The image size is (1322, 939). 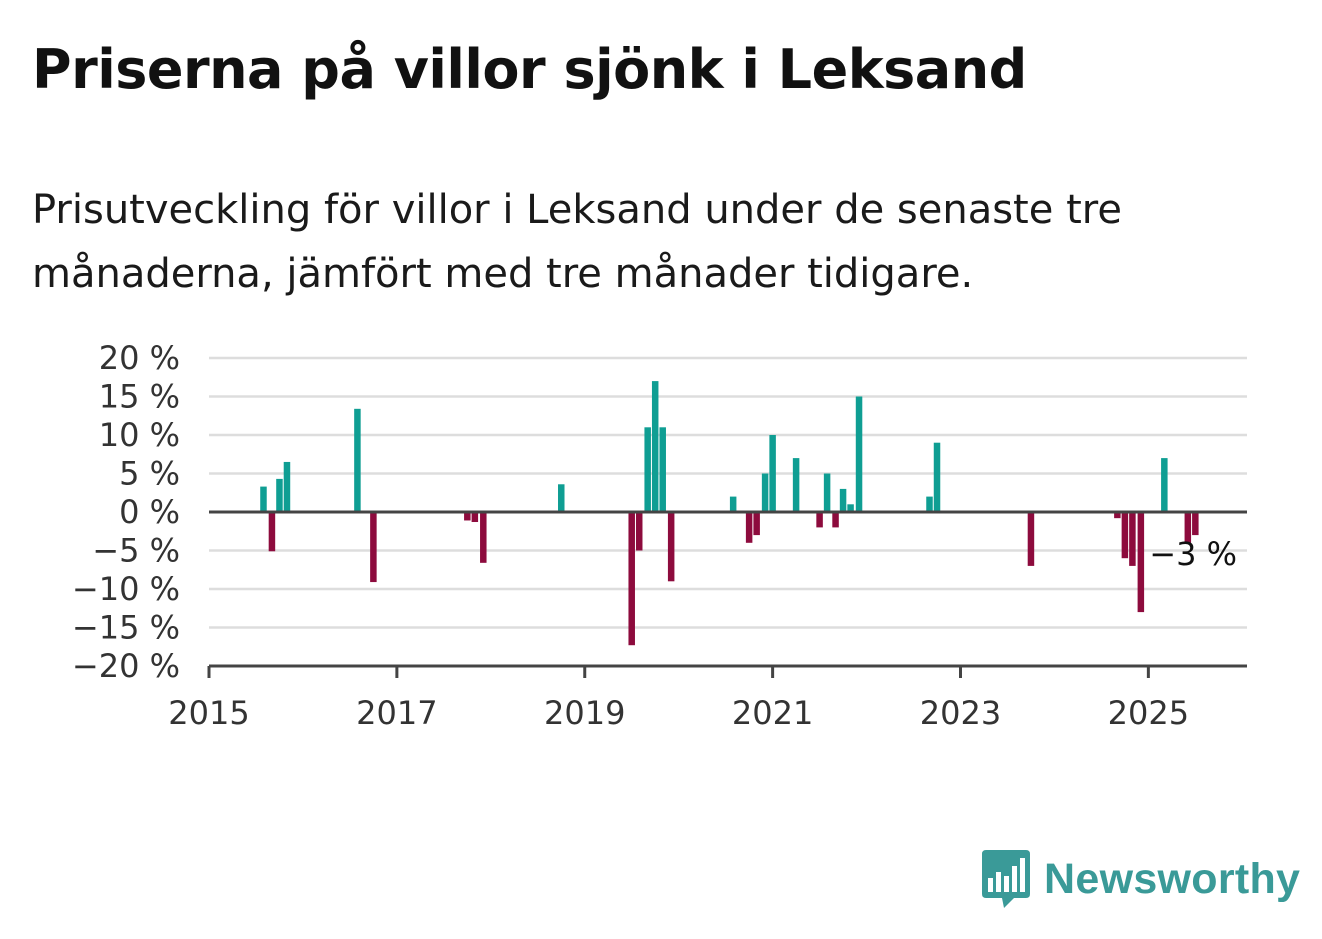 I want to click on y-tick-label: −5 %, so click(x=136, y=551).